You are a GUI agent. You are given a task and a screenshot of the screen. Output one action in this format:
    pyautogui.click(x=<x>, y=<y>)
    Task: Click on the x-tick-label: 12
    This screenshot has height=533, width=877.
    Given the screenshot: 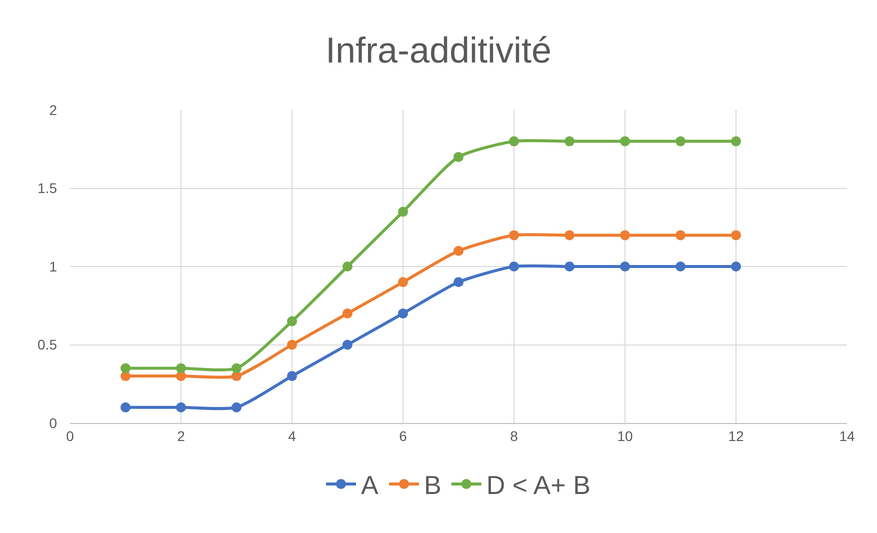 What is the action you would take?
    pyautogui.click(x=736, y=436)
    